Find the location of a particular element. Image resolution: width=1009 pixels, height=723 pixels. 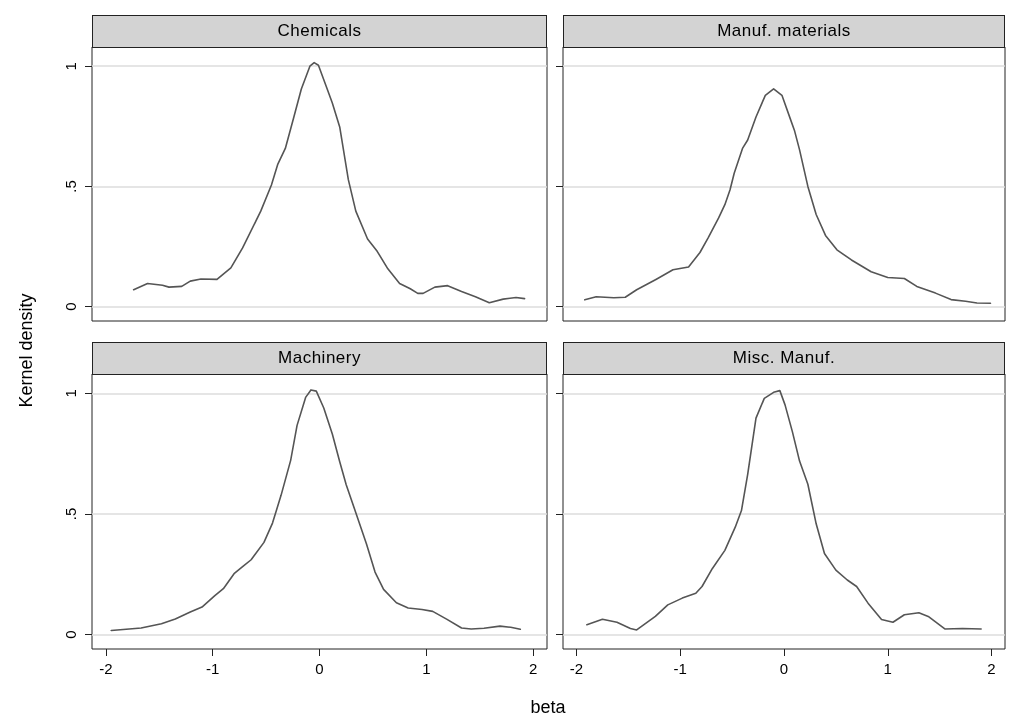

y-axis-title: Kernel density is located at coordinates (26, 350).